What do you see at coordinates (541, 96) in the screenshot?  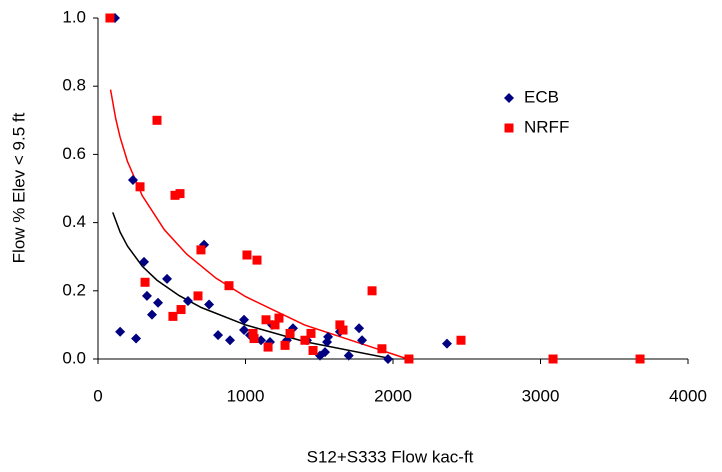 I see `legend-label: ECB` at bounding box center [541, 96].